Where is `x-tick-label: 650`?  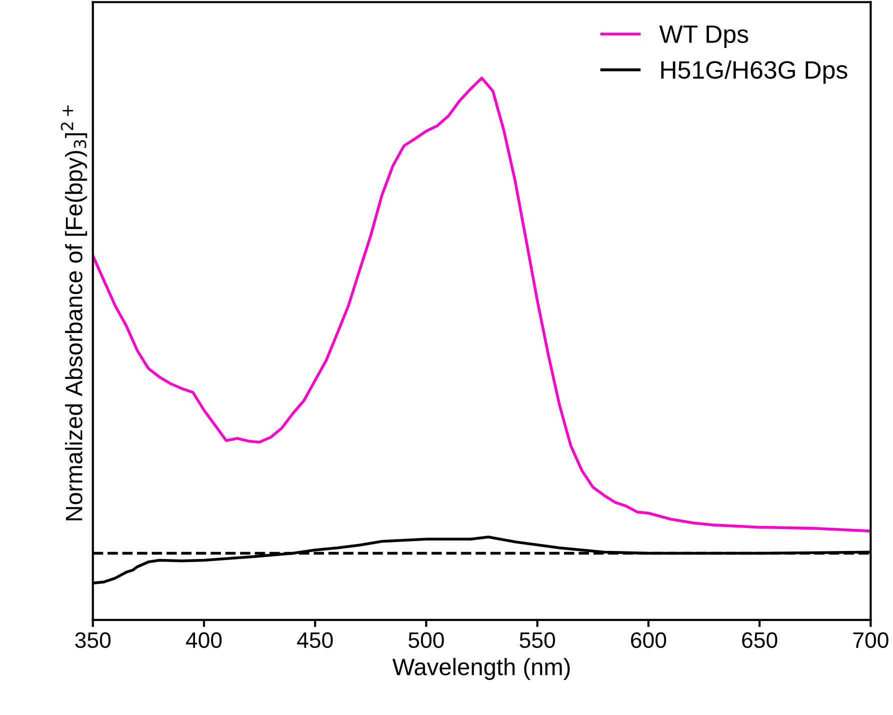
x-tick-label: 650 is located at coordinates (760, 640).